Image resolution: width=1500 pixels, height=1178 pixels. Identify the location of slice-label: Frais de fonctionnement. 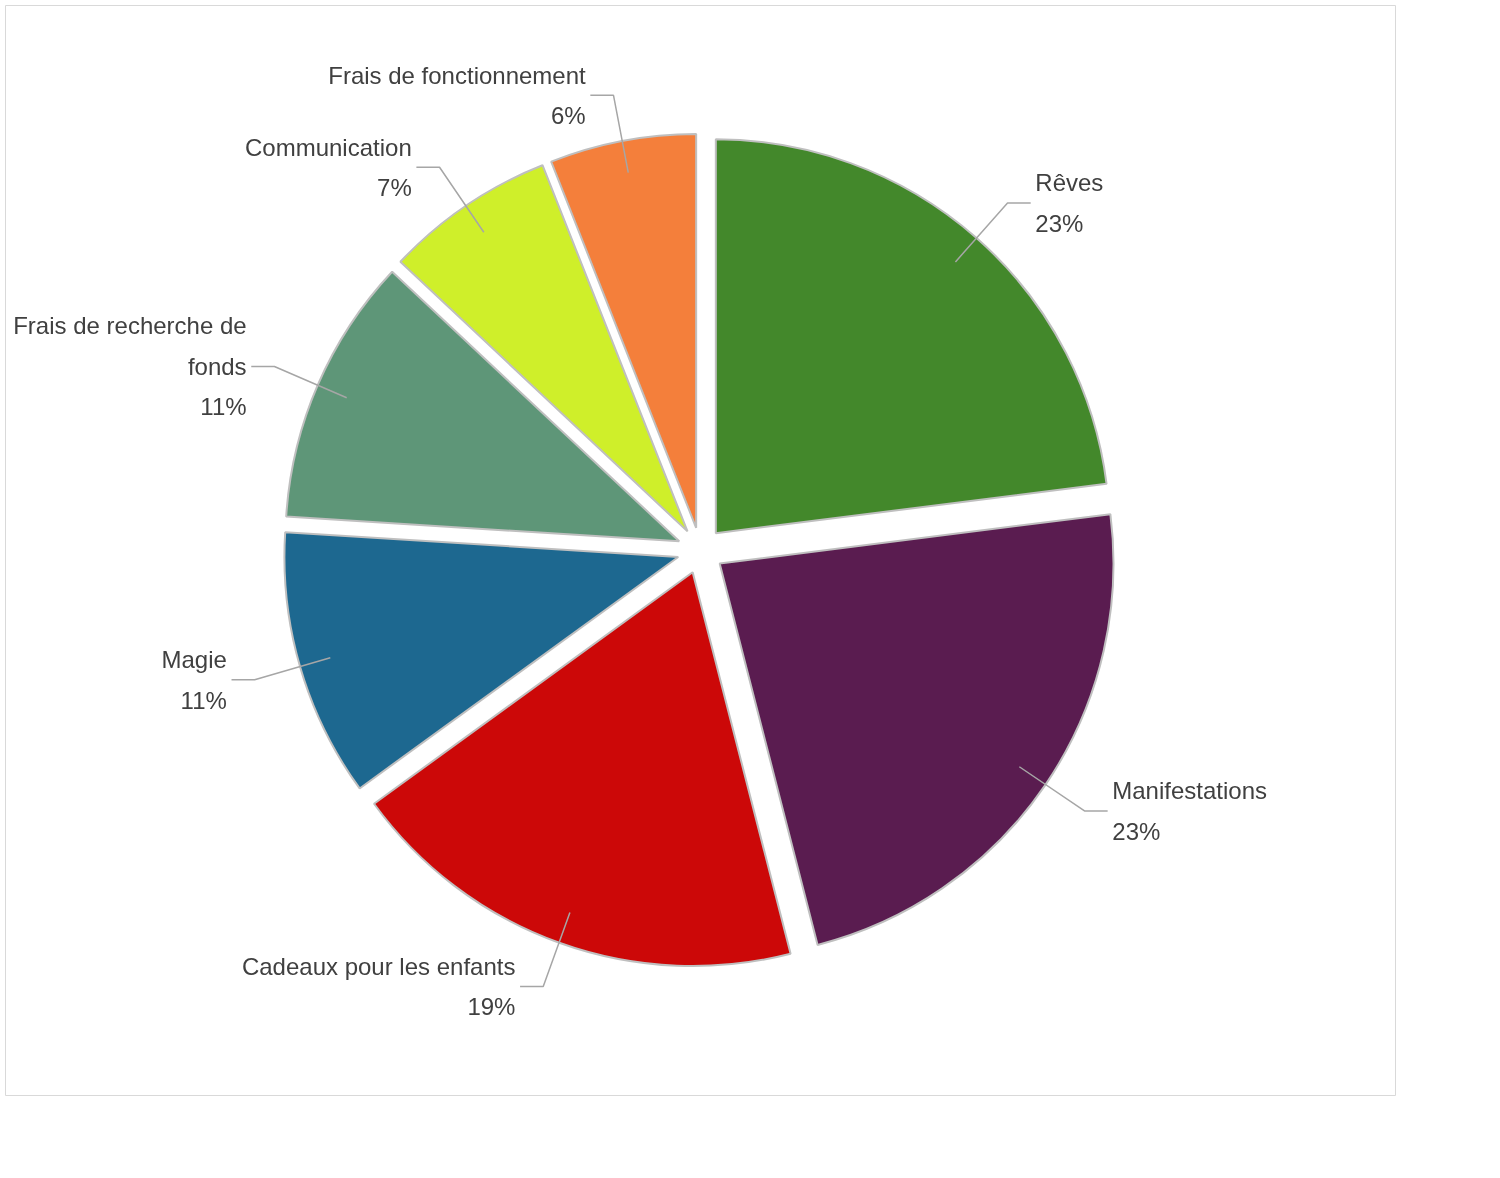
(457, 75).